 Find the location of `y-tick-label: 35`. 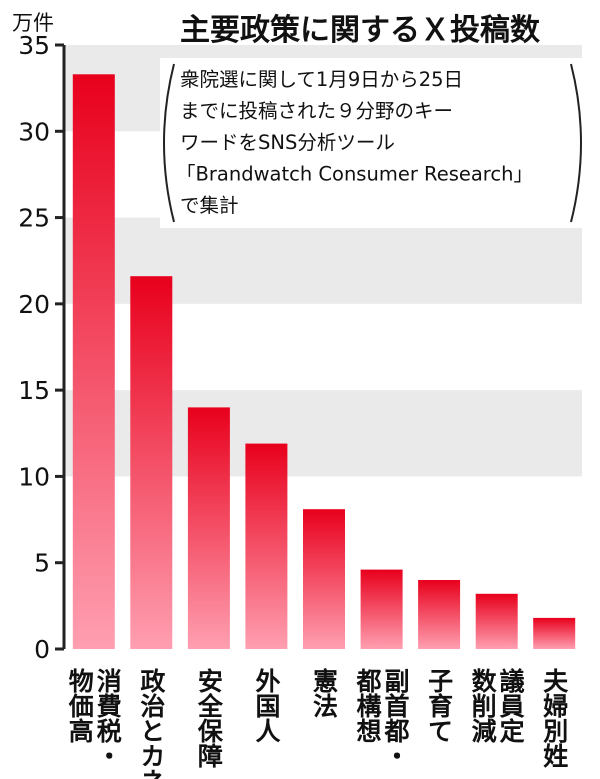

y-tick-label: 35 is located at coordinates (34, 45).